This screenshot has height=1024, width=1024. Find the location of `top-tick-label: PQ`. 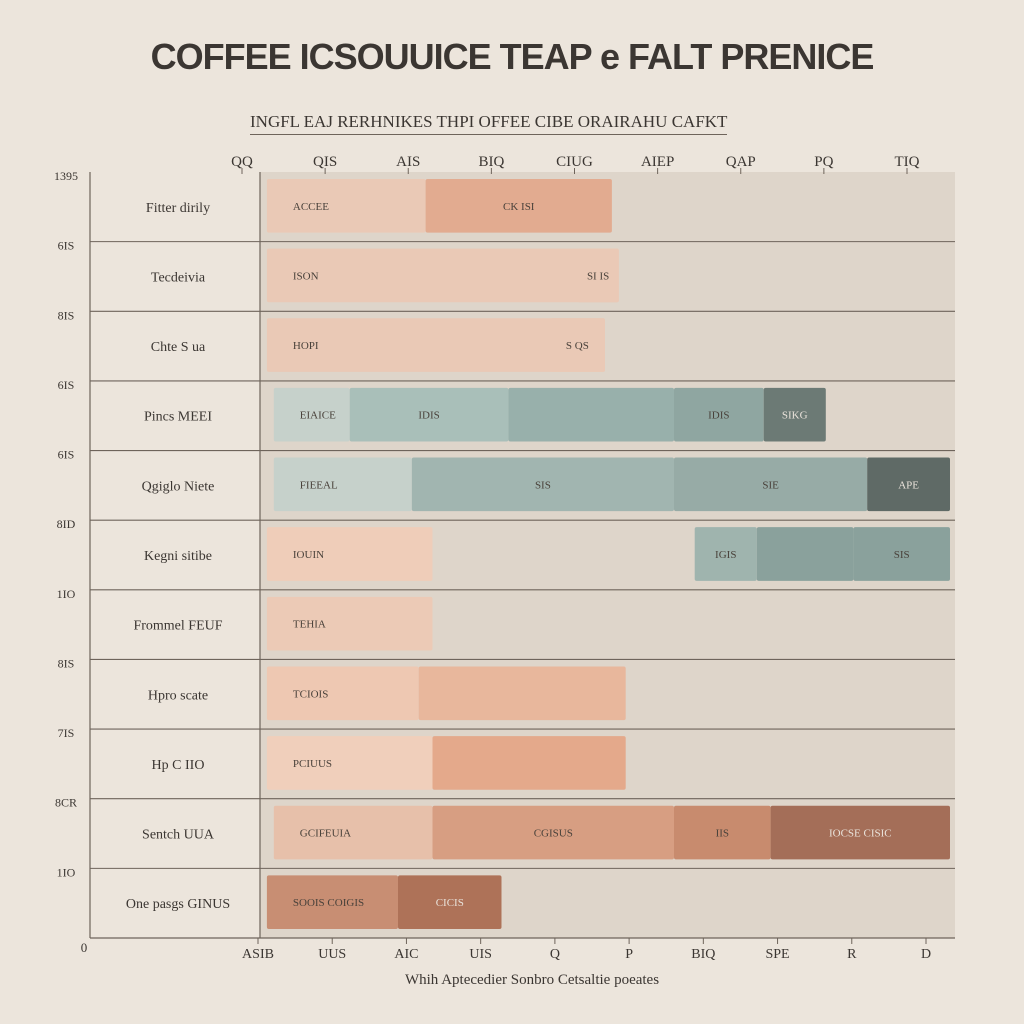

top-tick-label: PQ is located at coordinates (823, 162).